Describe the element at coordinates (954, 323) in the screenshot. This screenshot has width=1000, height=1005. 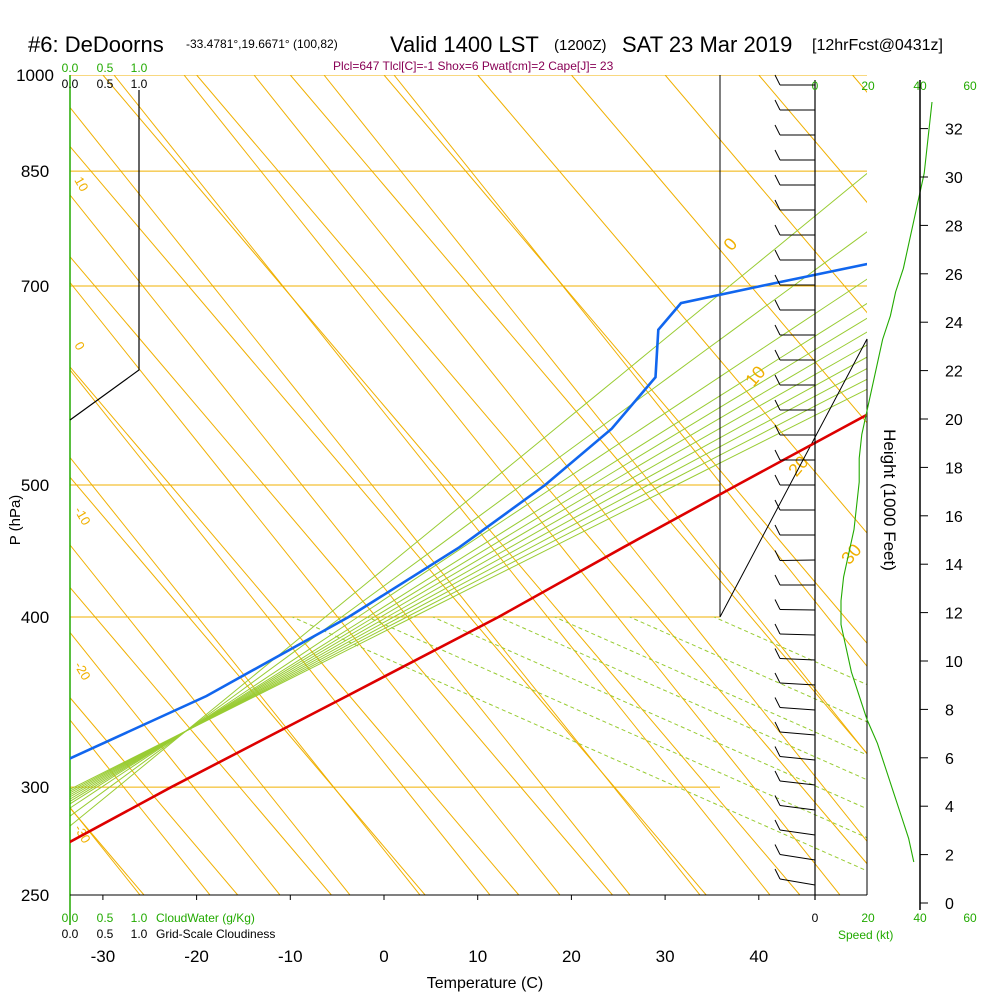
I see `height-tick-label: 24` at that location.